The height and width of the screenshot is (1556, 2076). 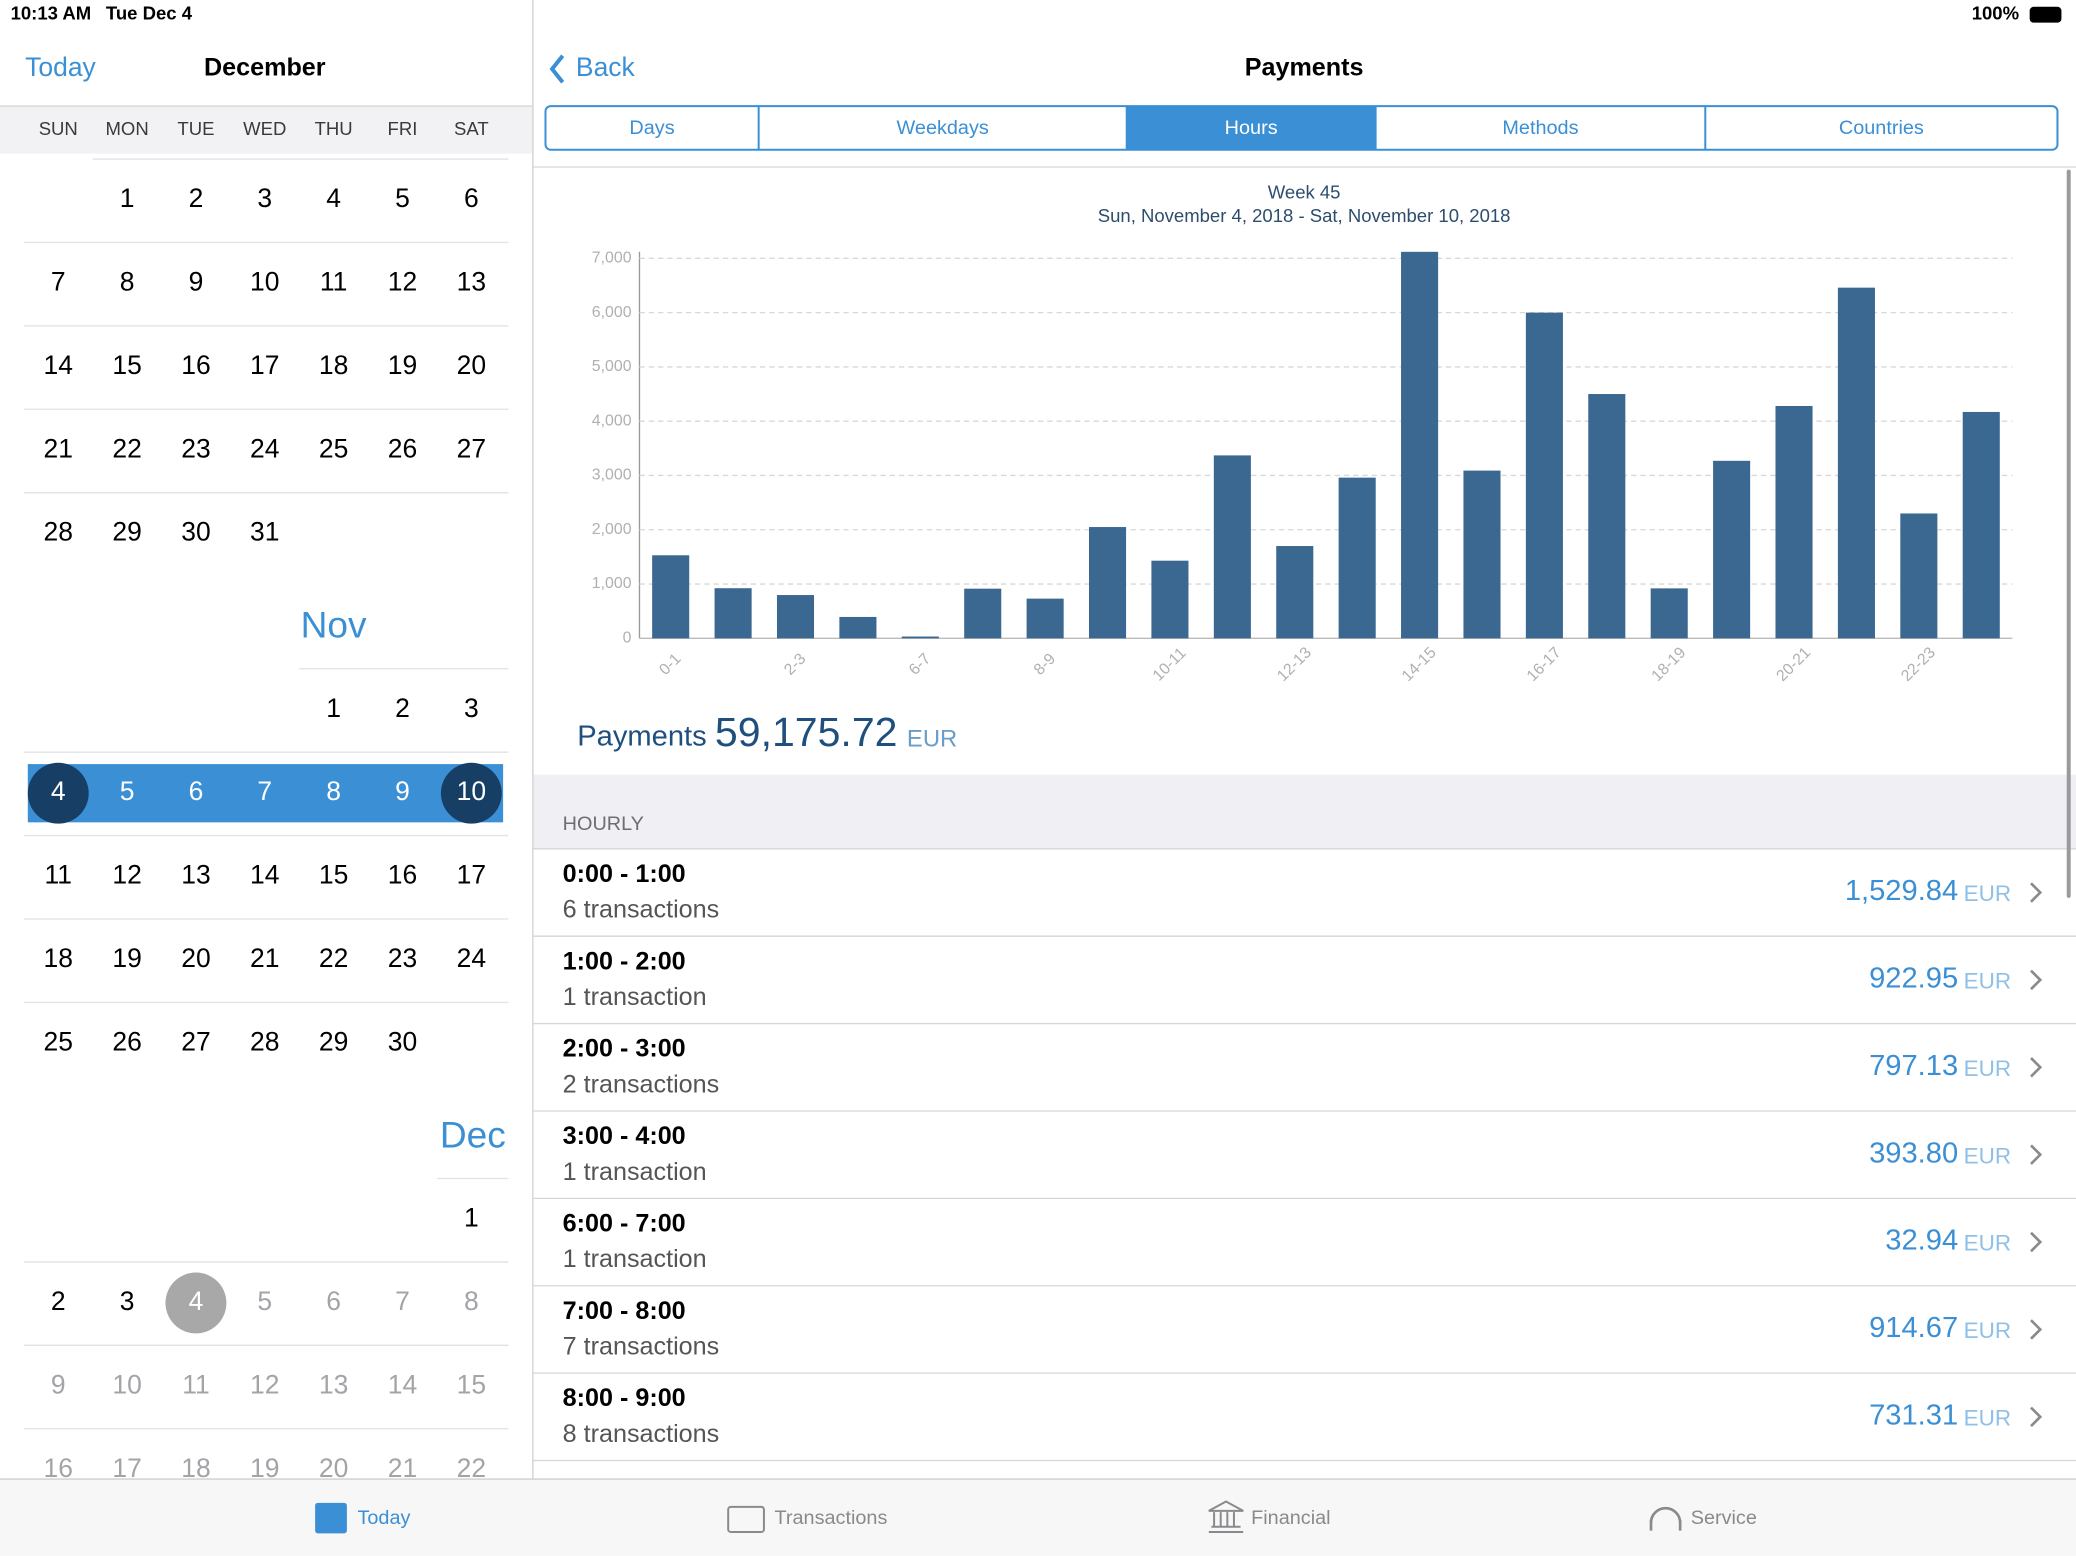 I want to click on tab-item: Today, so click(x=383, y=1518).